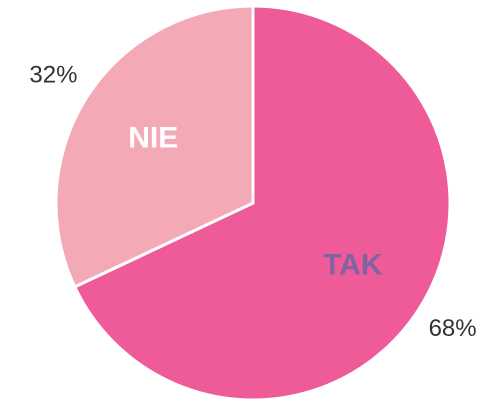 Image resolution: width=487 pixels, height=401 pixels. I want to click on slice-label: NIE, so click(153, 138).